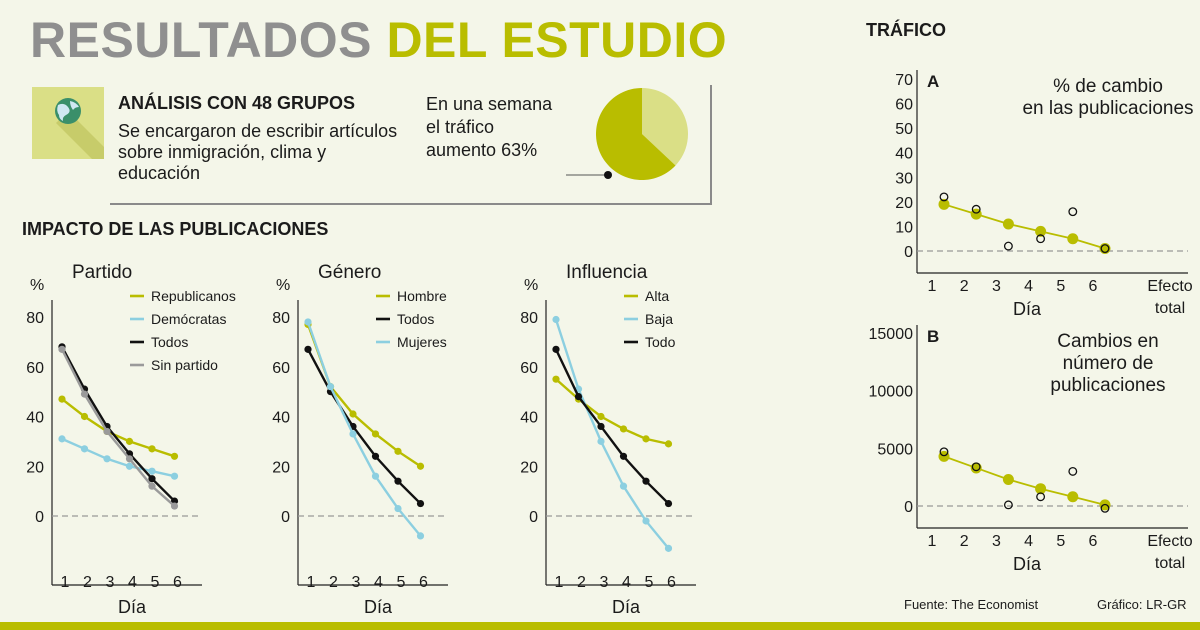  Describe the element at coordinates (608, 175) in the screenshot. I see `pie-leader-dot` at that location.